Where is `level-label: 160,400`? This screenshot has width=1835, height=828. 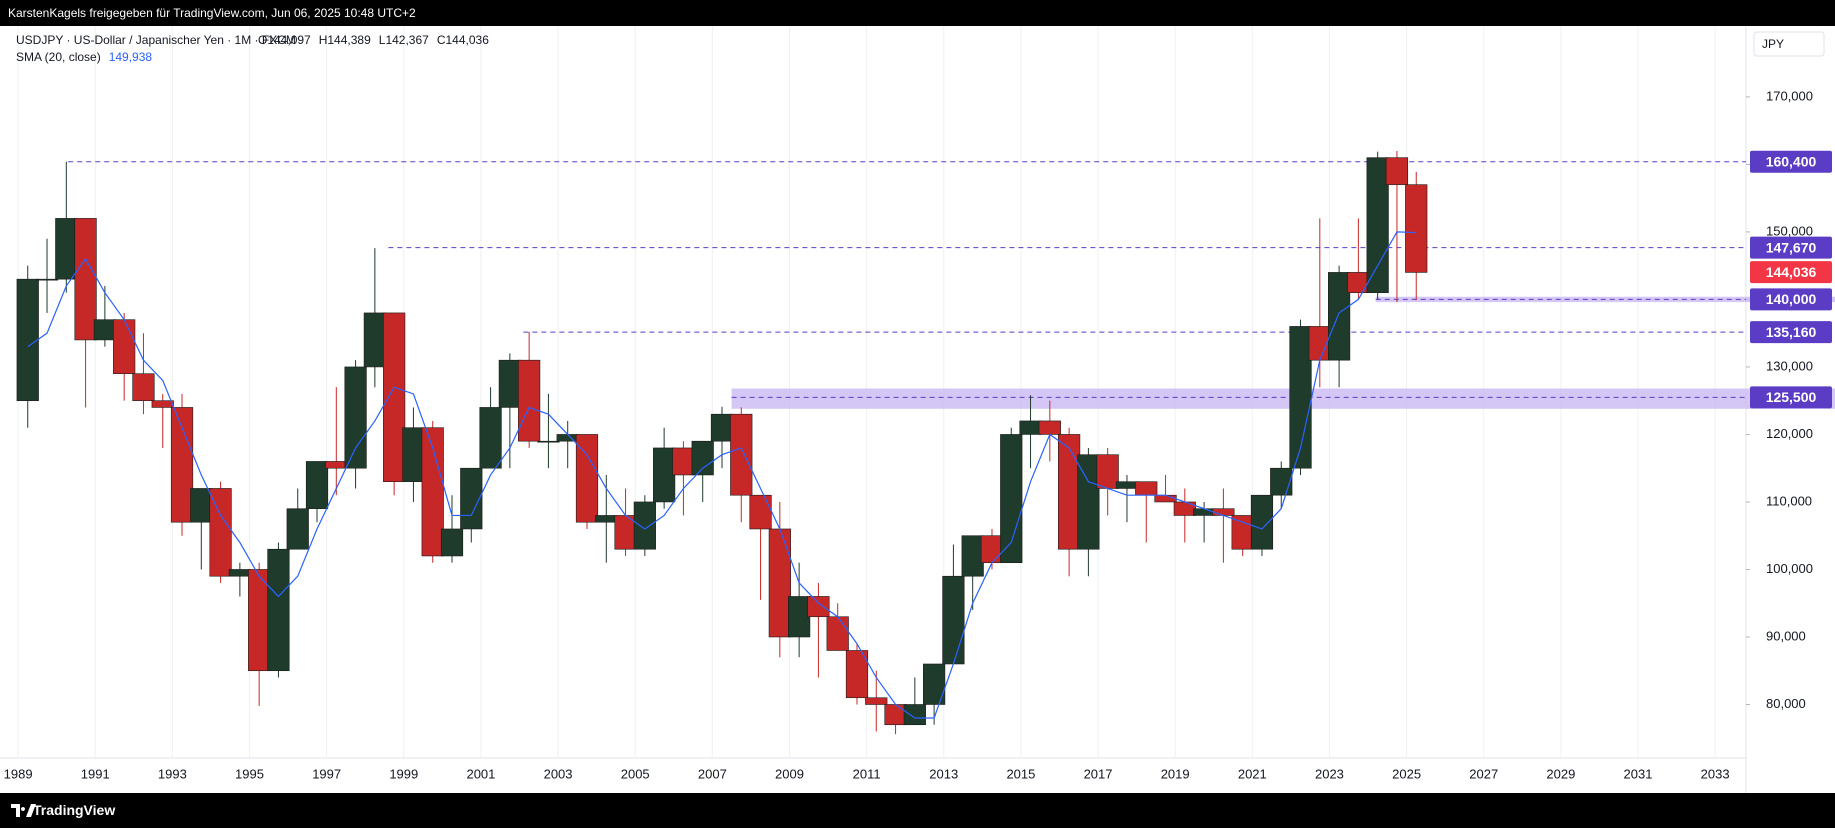 level-label: 160,400 is located at coordinates (1791, 161).